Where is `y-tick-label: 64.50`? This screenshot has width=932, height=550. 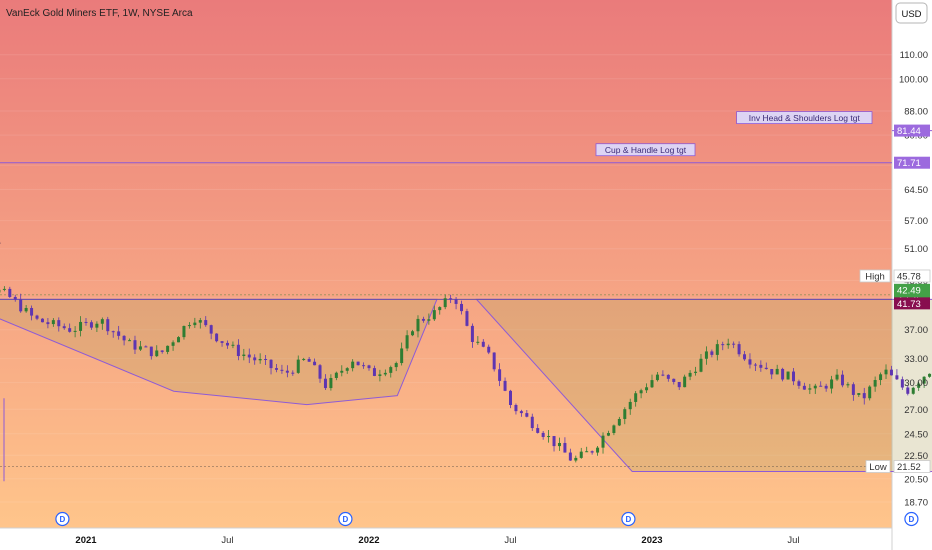
y-tick-label: 64.50 is located at coordinates (916, 190).